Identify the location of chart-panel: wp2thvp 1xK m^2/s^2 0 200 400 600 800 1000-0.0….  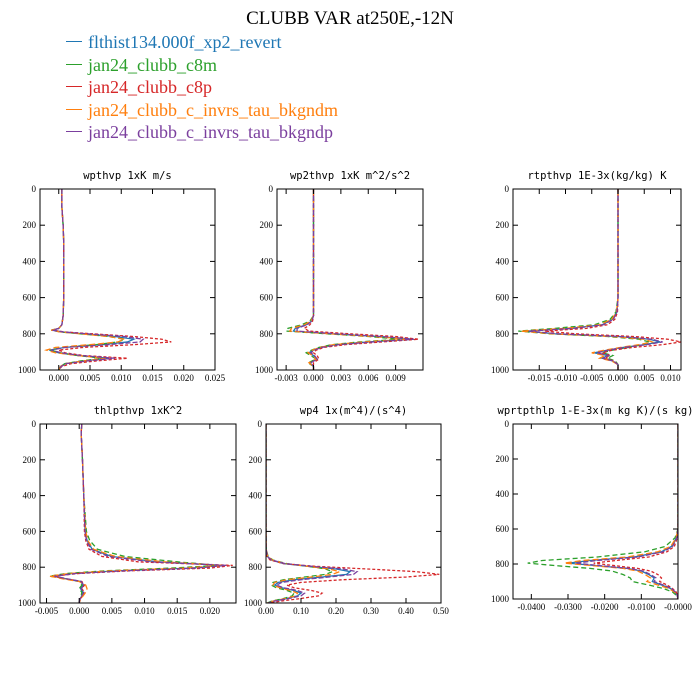
(339, 276).